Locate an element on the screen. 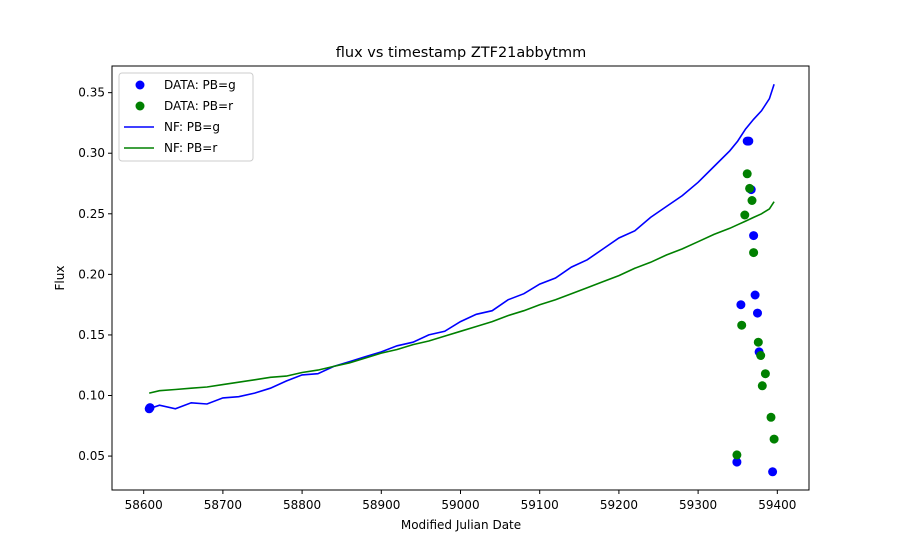  x-tick-label: 59200 is located at coordinates (619, 505).